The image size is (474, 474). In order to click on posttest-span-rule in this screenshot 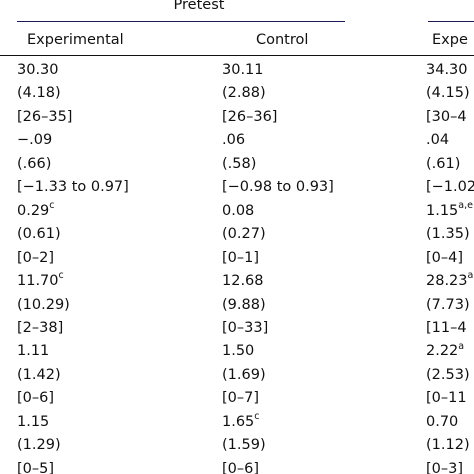, I will do `click(451, 21)`.